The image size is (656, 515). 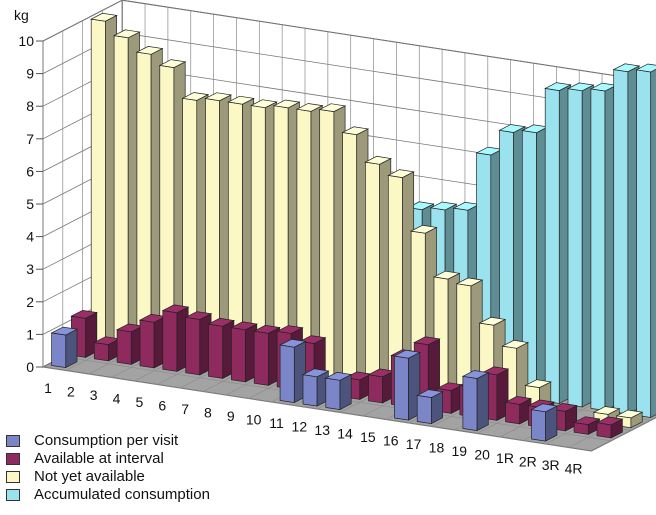 What do you see at coordinates (122, 494) in the screenshot?
I see `legend-label: Accumulated consumption` at bounding box center [122, 494].